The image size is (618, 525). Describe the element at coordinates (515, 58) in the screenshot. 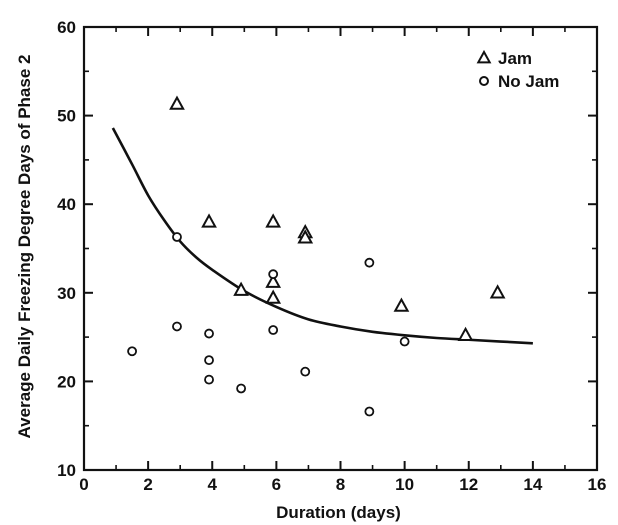

I see `legend-label-jam: Jam` at that location.